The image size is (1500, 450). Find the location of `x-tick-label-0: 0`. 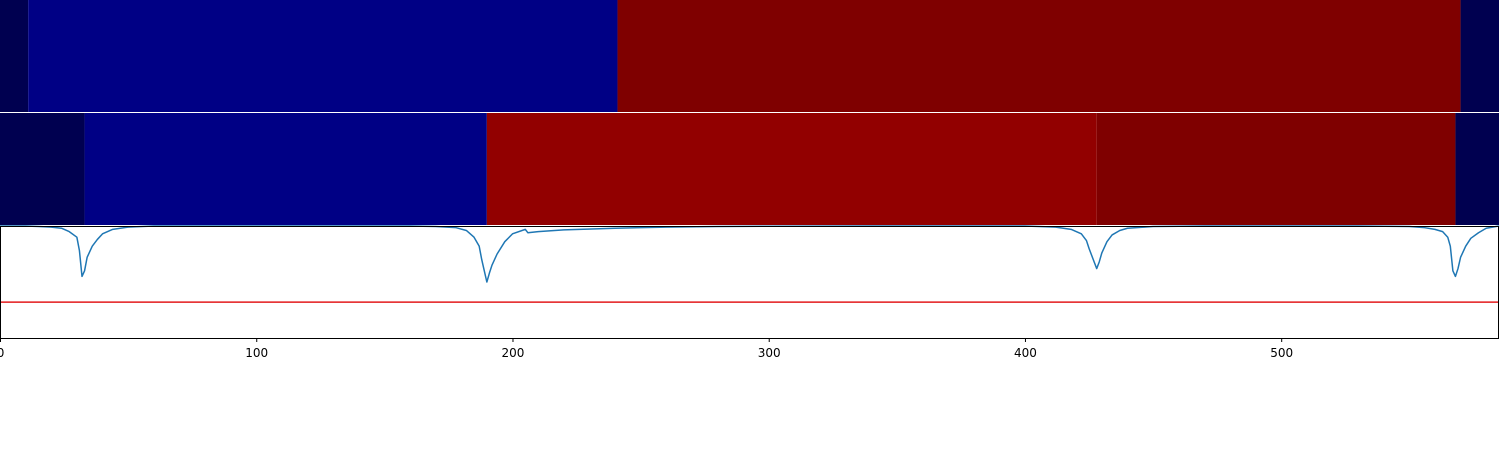

x-tick-label-0: 0 is located at coordinates (2, 353).